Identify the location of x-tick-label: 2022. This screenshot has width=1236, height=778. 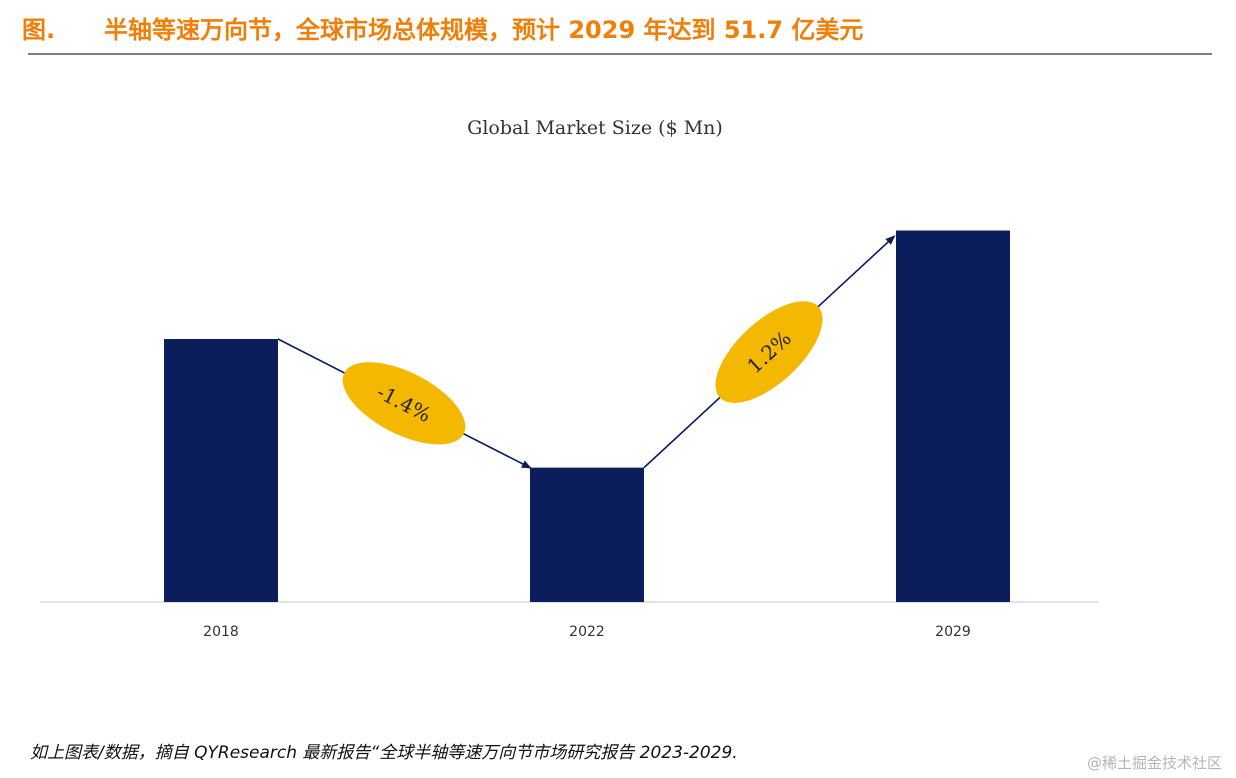
(587, 632).